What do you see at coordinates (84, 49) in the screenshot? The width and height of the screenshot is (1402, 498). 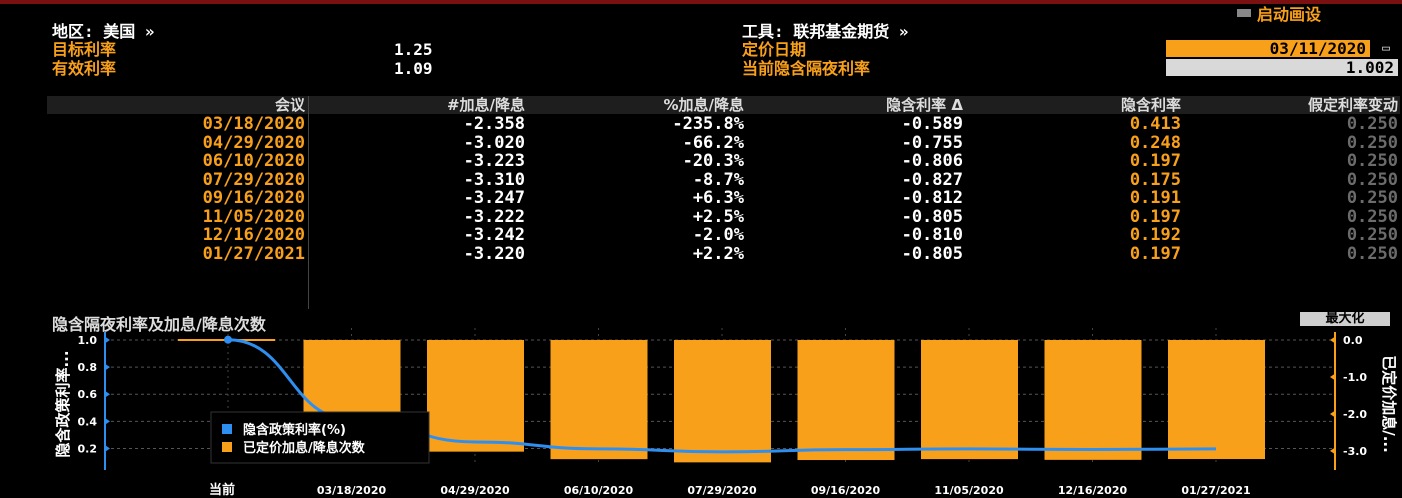 I see `target-rate-label: 目标利率` at bounding box center [84, 49].